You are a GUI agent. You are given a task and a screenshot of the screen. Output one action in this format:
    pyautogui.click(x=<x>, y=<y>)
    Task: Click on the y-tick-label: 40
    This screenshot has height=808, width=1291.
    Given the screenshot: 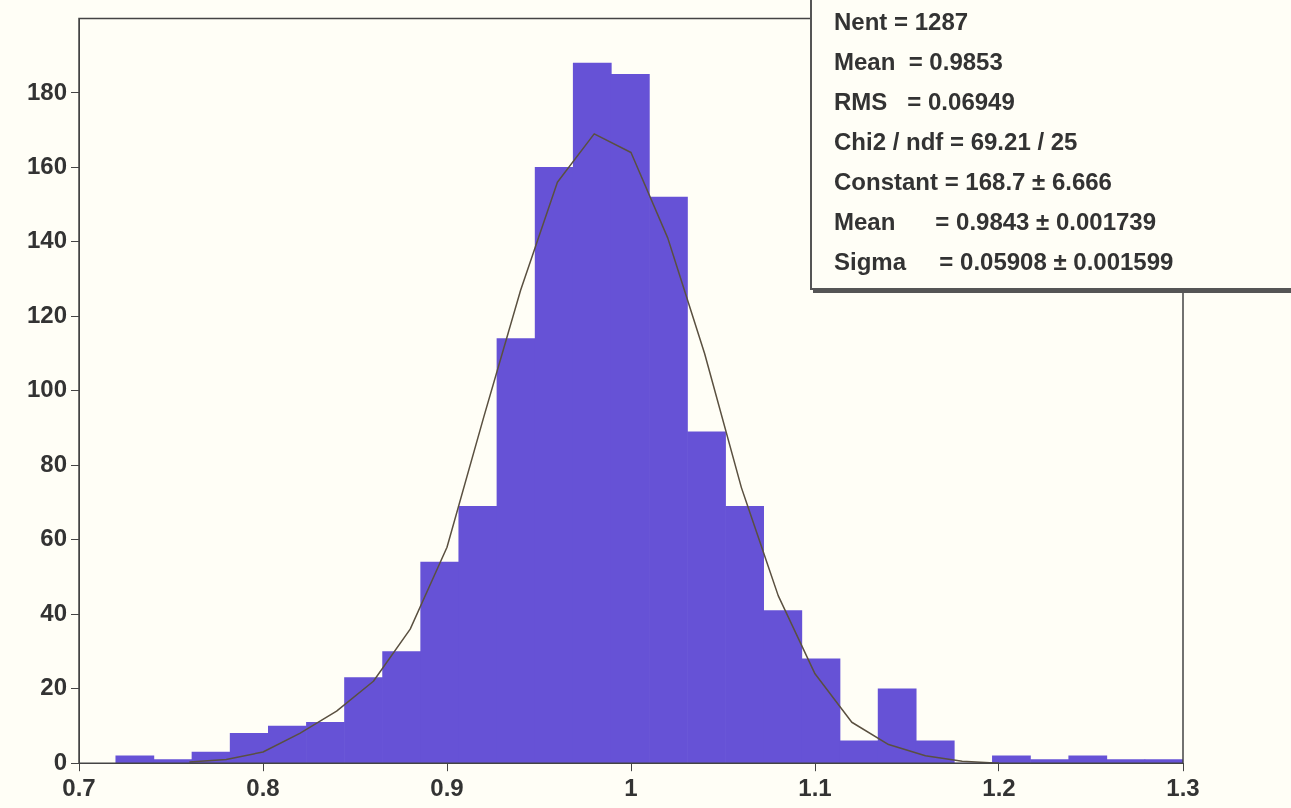 What is the action you would take?
    pyautogui.click(x=53, y=612)
    